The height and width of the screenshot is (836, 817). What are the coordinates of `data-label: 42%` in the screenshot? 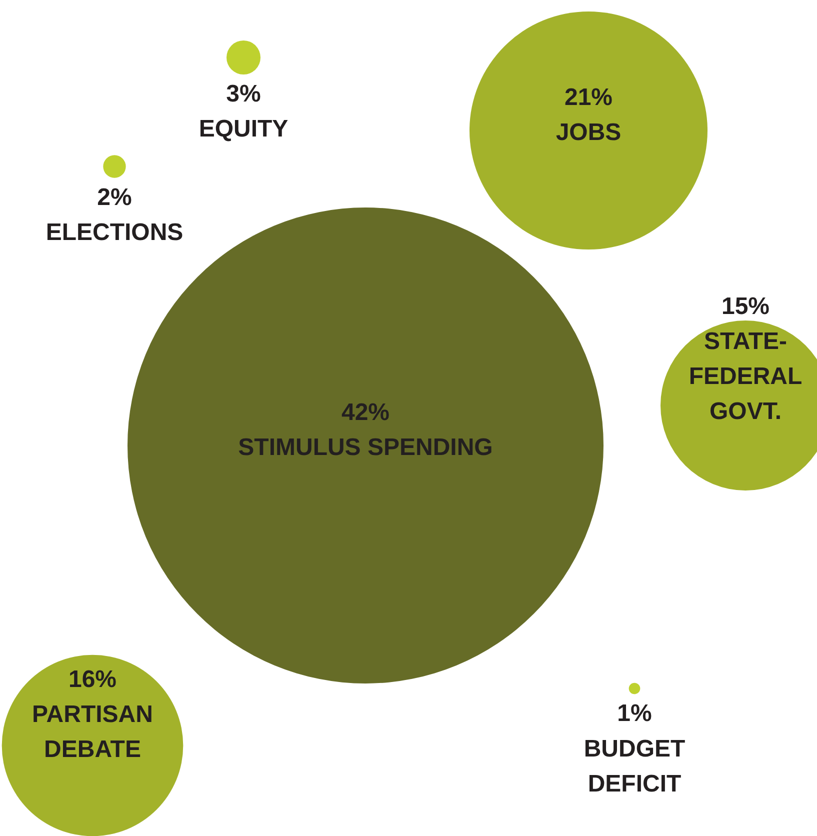 It's located at (365, 412).